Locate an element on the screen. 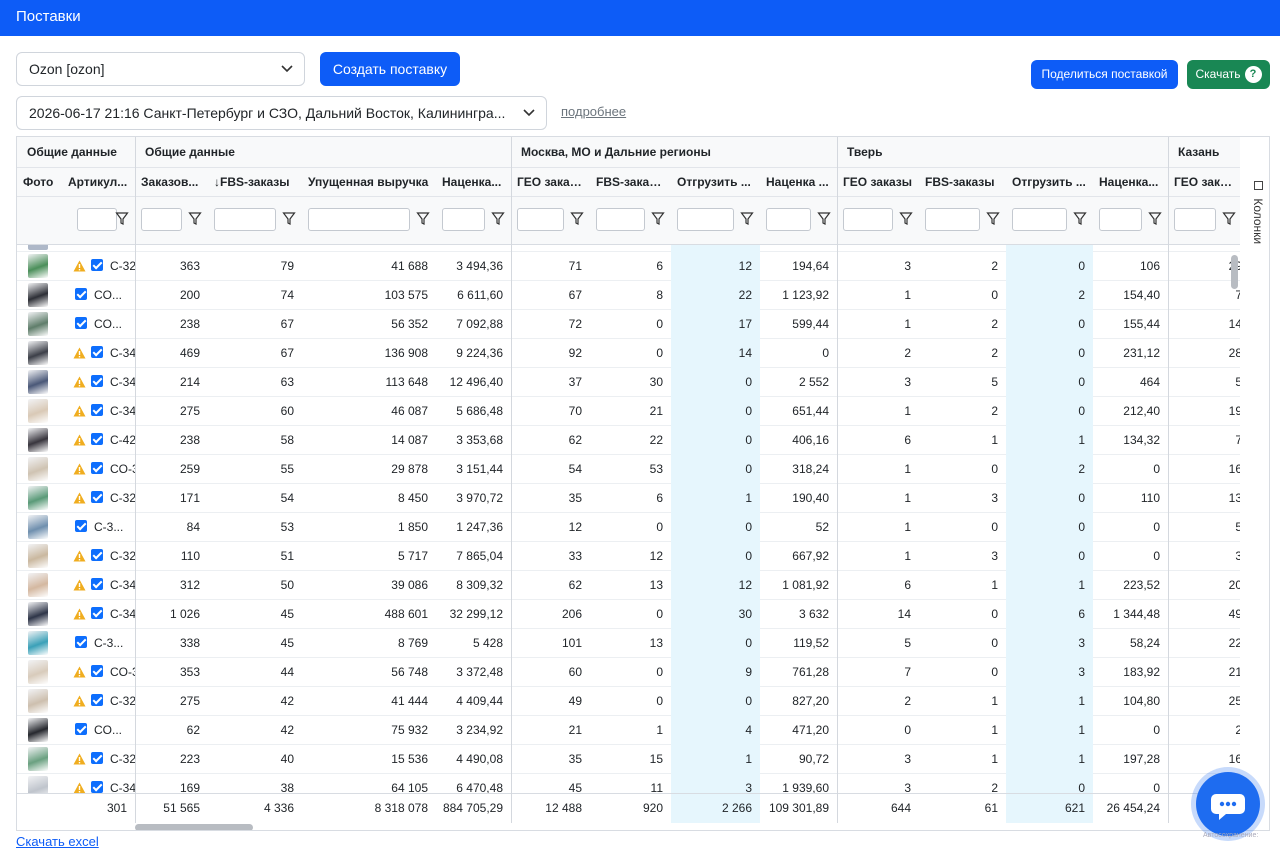 The height and width of the screenshot is (856, 1280). table-row is located at coordinates (628, 248).